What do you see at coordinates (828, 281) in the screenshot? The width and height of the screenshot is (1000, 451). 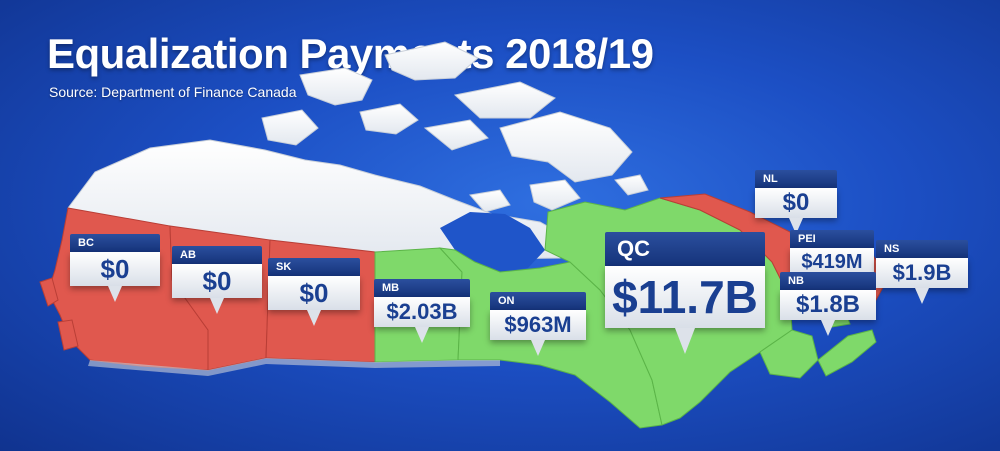 I see `callout-nb-code: NB` at bounding box center [828, 281].